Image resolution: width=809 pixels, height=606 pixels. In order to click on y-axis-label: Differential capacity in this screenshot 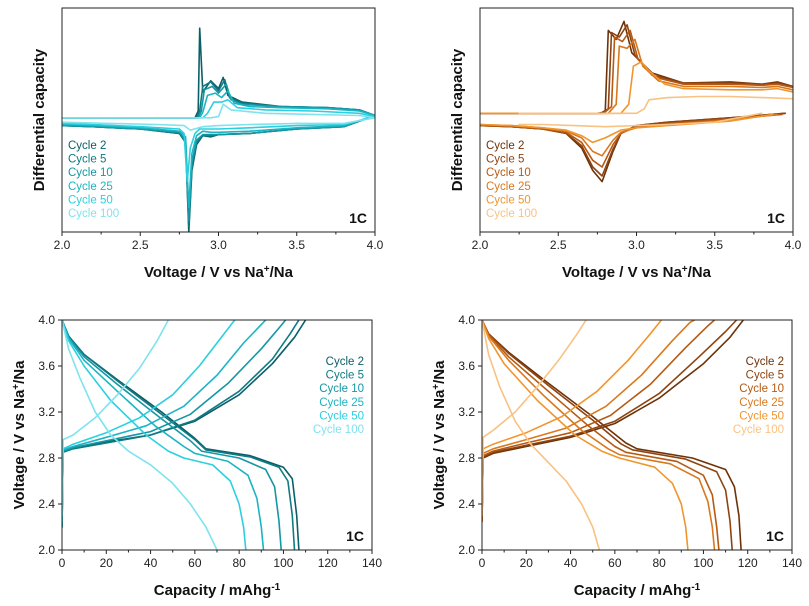, I will do `click(457, 119)`.